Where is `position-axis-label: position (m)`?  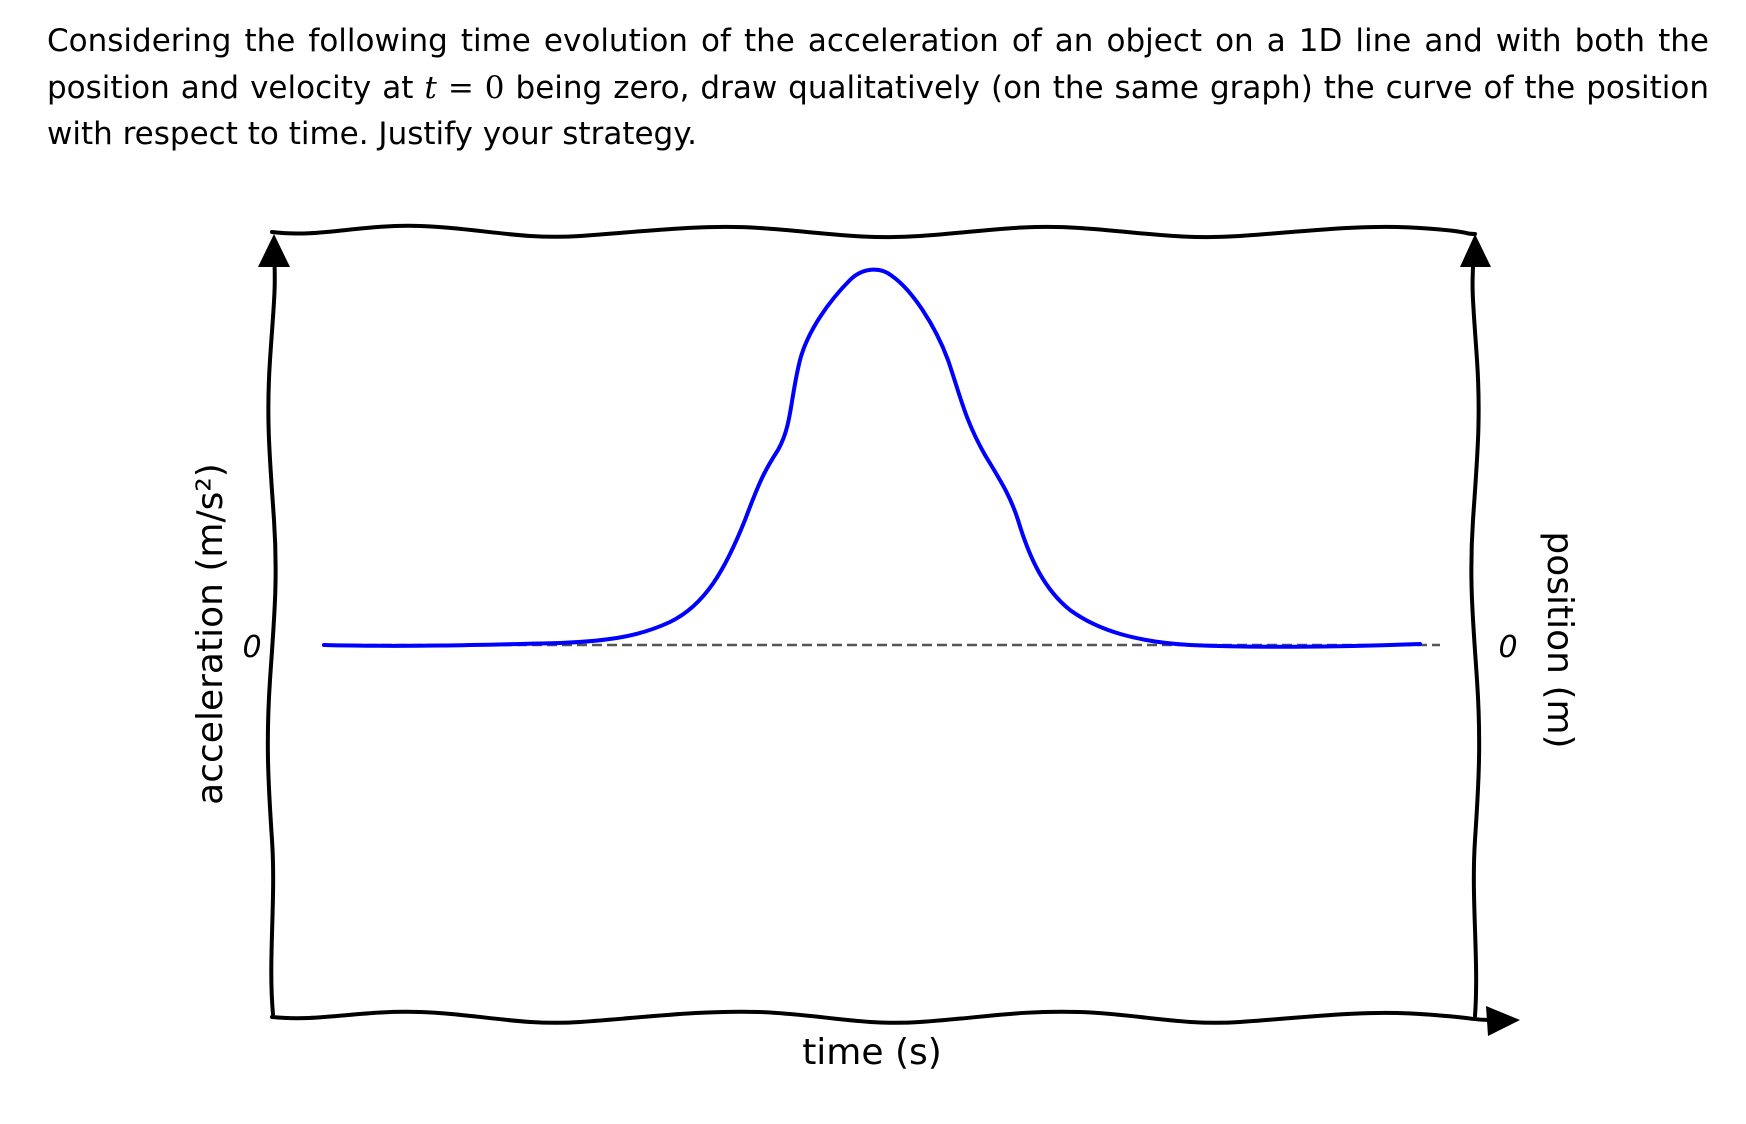
position-axis-label: position (m) is located at coordinates (1559, 639).